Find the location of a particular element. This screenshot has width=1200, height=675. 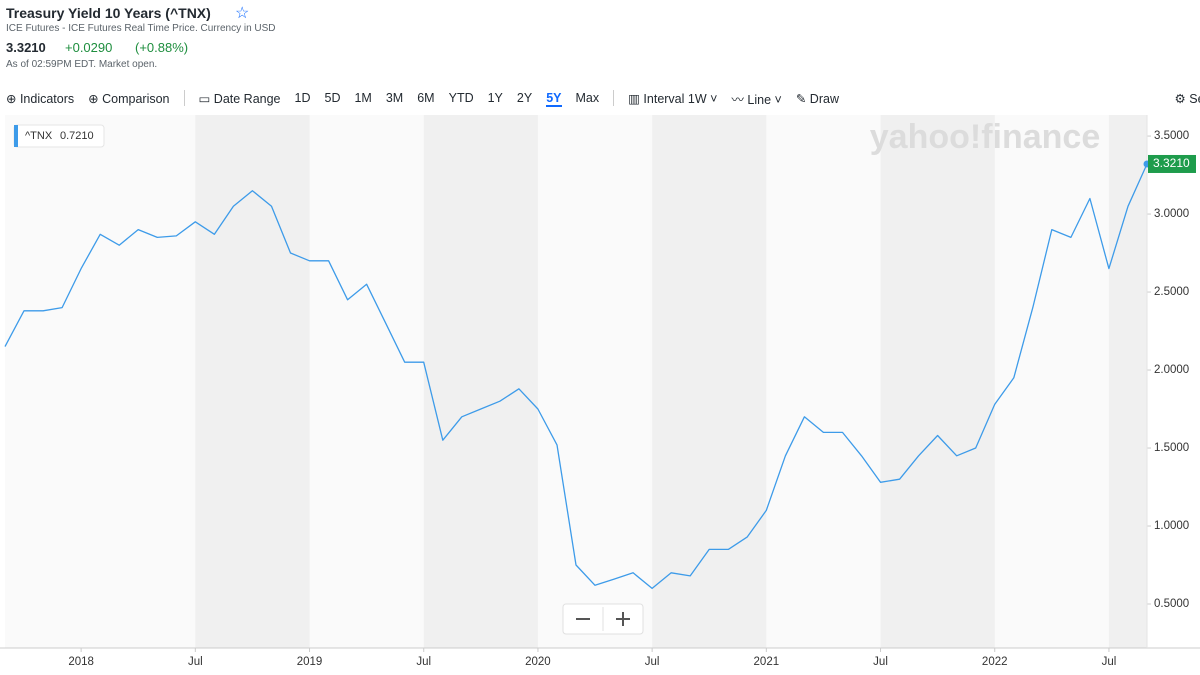

date-range-button: ▭ Date Range is located at coordinates (239, 98).